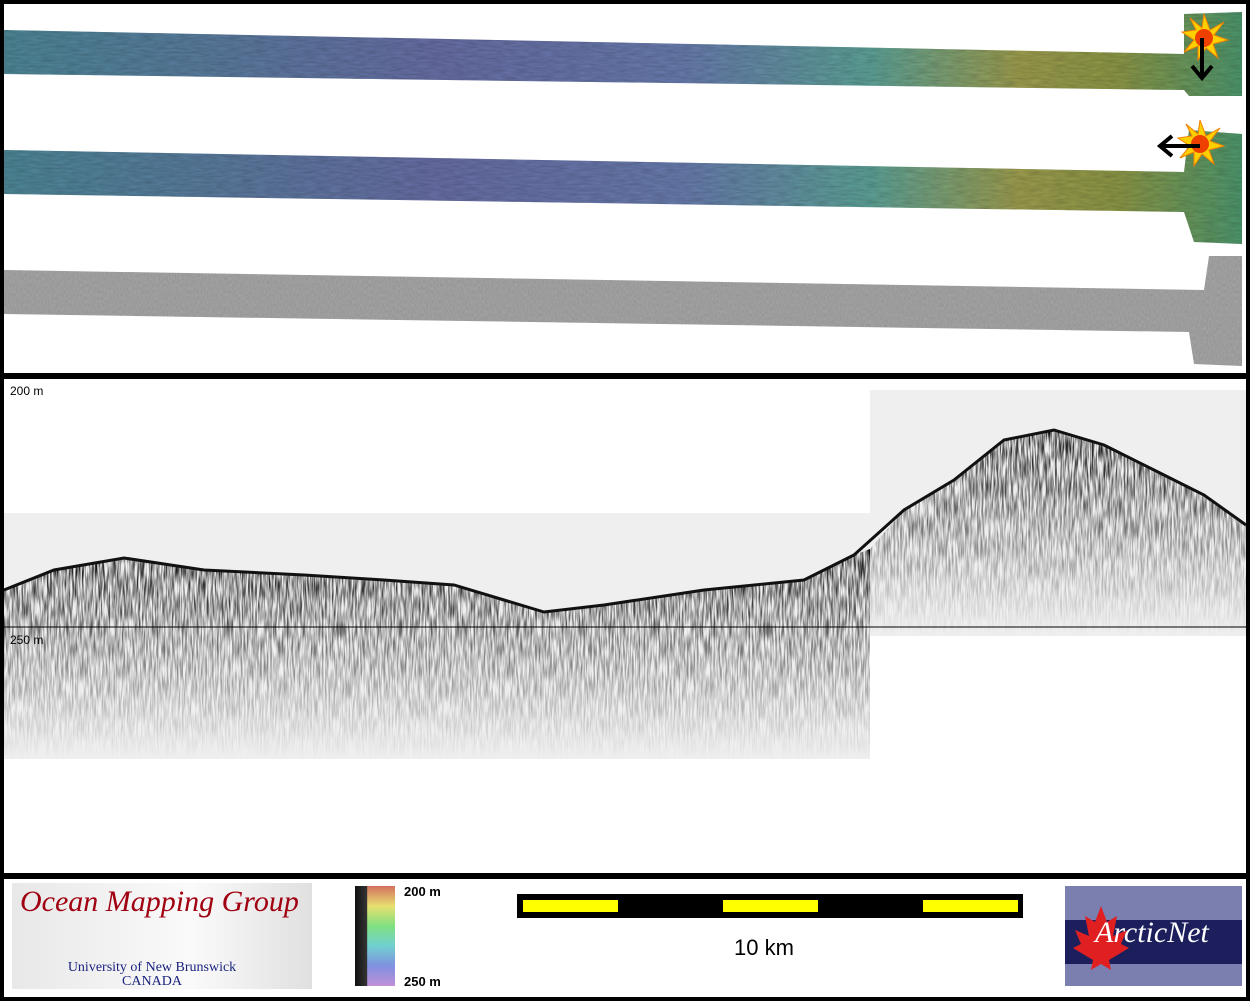 The image size is (1250, 1001). Describe the element at coordinates (1101, 938) in the screenshot. I see `maple-leaf-icon` at that location.